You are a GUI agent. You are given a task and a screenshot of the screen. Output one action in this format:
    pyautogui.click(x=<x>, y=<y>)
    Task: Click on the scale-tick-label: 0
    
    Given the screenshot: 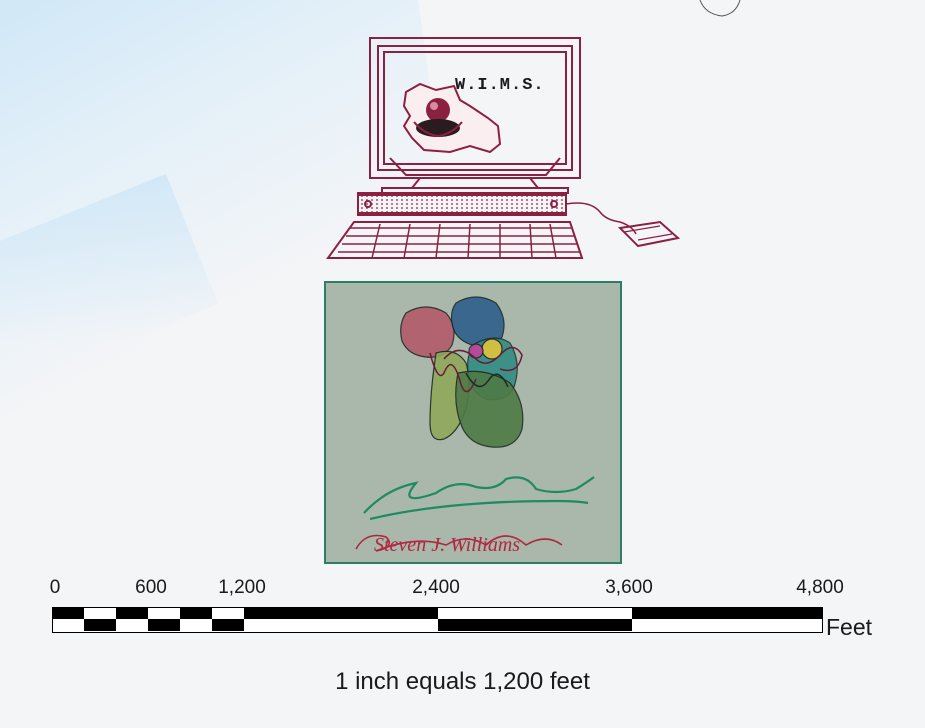 What is the action you would take?
    pyautogui.click(x=55, y=587)
    